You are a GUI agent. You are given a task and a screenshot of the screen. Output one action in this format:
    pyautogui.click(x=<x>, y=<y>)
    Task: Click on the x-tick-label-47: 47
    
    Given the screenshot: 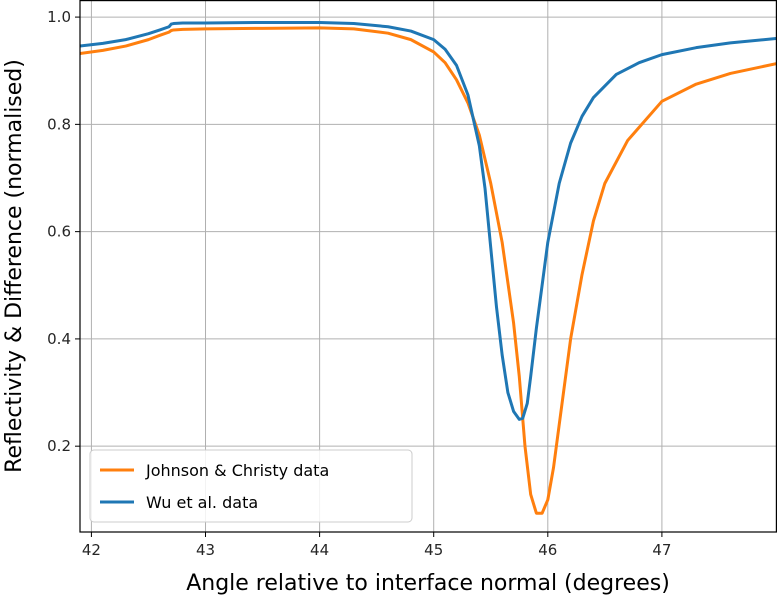 What is the action you would take?
    pyautogui.click(x=661, y=550)
    